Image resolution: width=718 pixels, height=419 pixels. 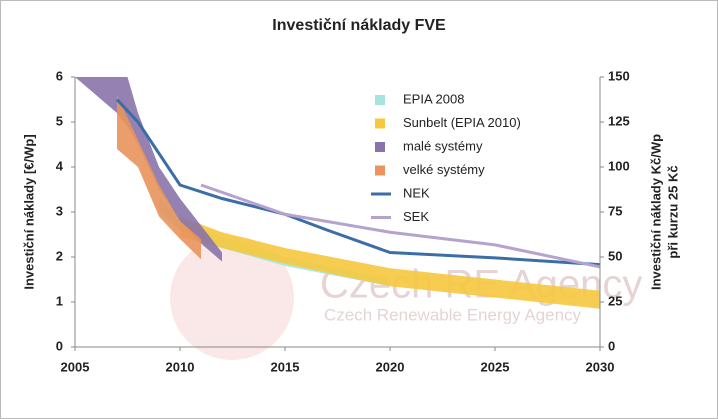 What do you see at coordinates (433, 98) in the screenshot?
I see `legend-label: EPIA 2008` at bounding box center [433, 98].